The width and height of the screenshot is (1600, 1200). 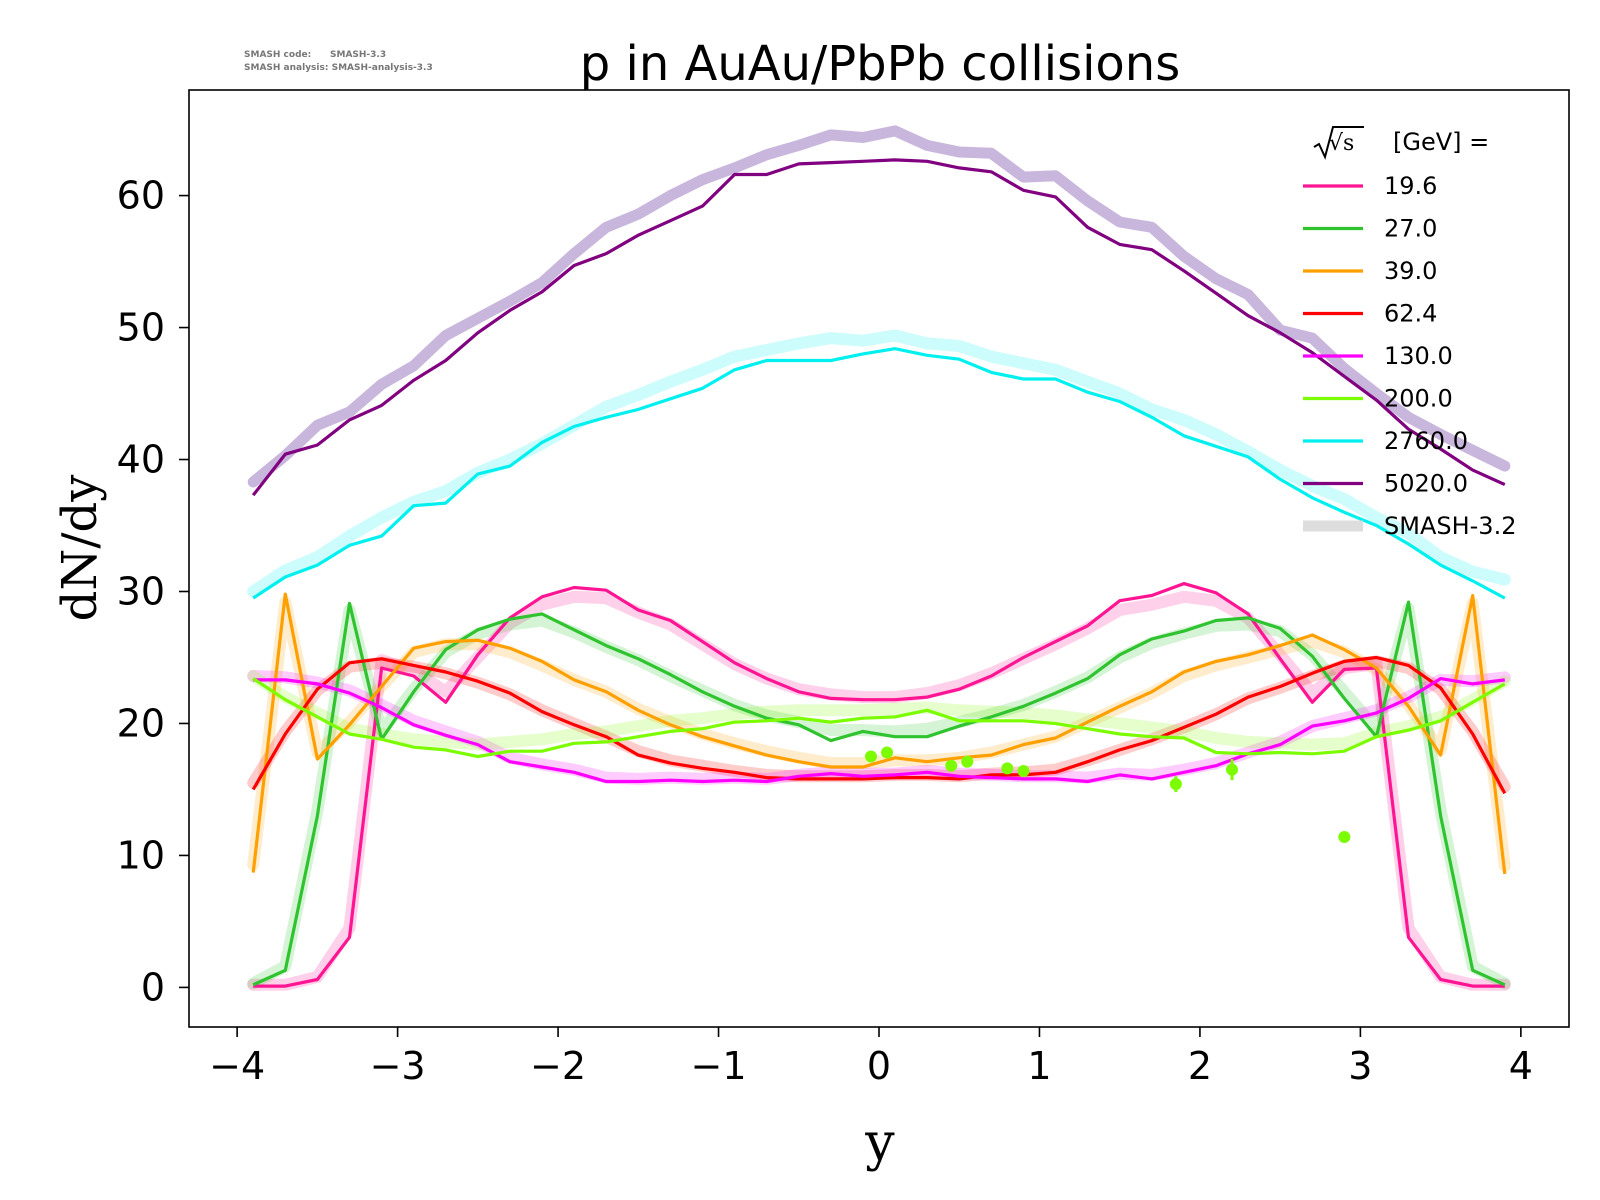 I want to click on y-tick-label-0: 0, so click(x=153, y=987).